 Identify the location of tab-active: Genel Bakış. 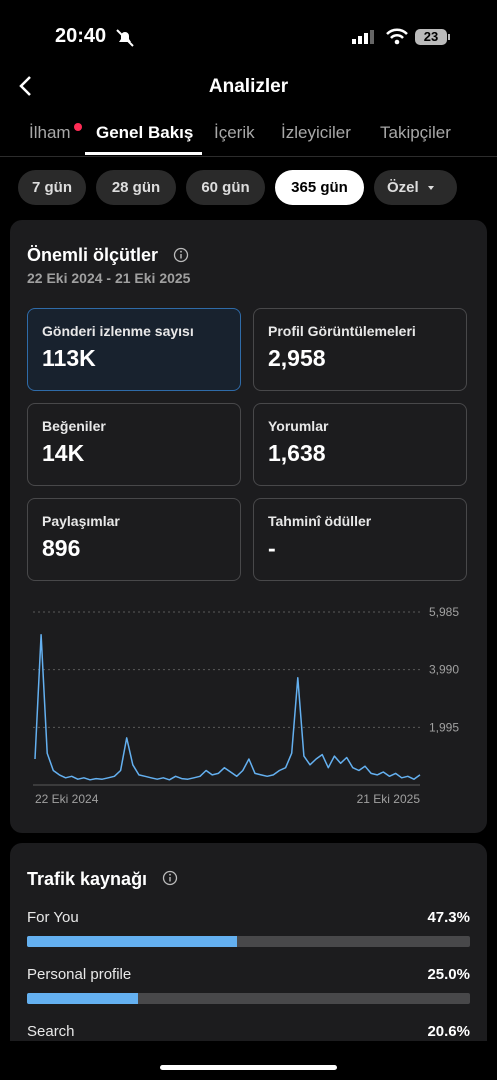
(145, 132).